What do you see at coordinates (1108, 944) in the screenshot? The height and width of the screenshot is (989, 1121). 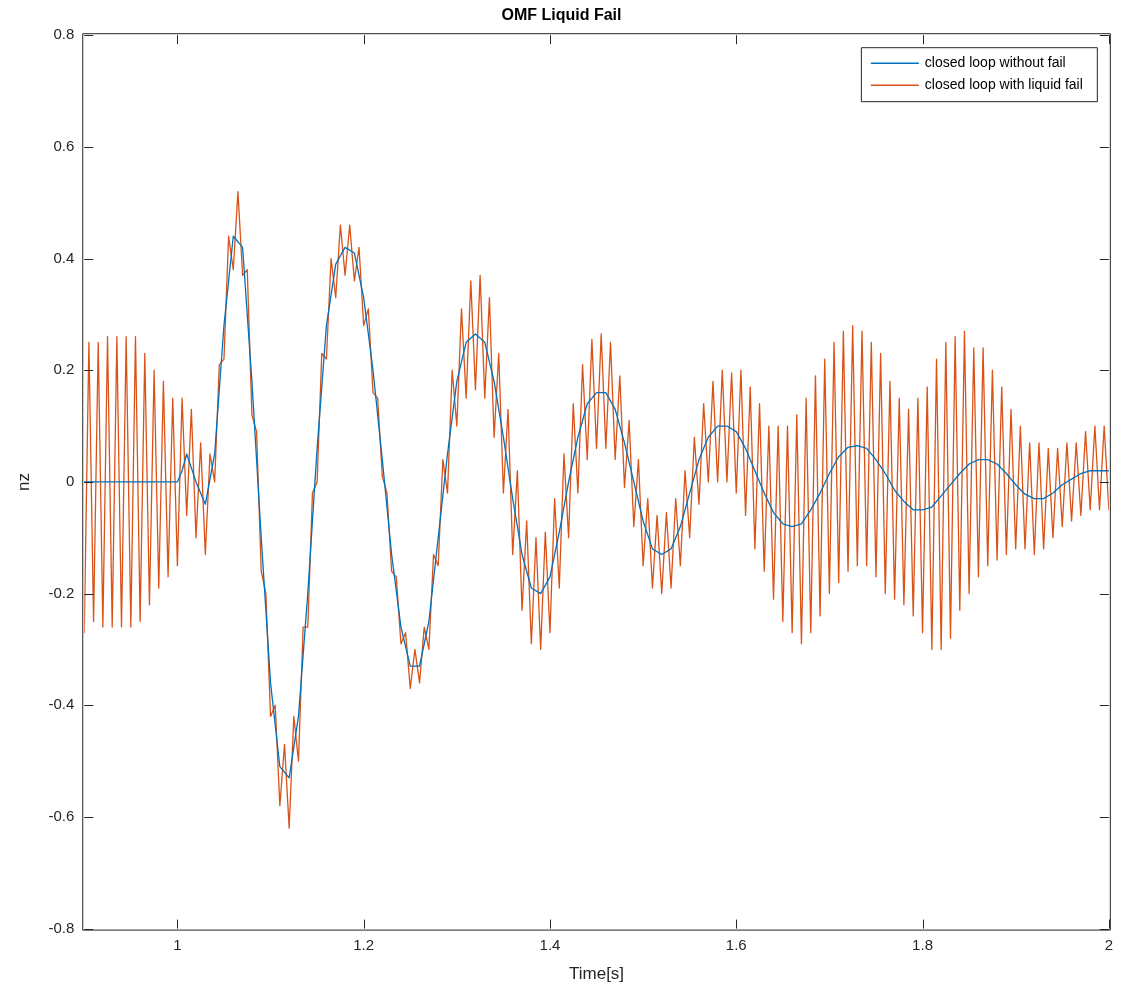 I see `x-tick-label: 2` at bounding box center [1108, 944].